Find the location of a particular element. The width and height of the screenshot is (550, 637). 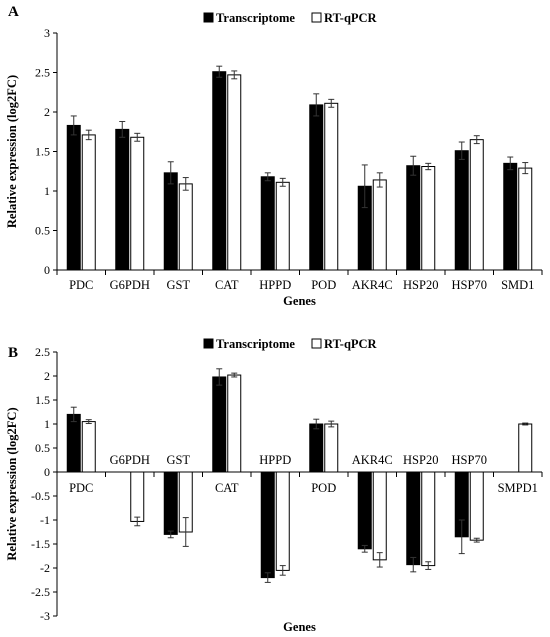

y-tick-label: -0.5 is located at coordinates (40, 496).